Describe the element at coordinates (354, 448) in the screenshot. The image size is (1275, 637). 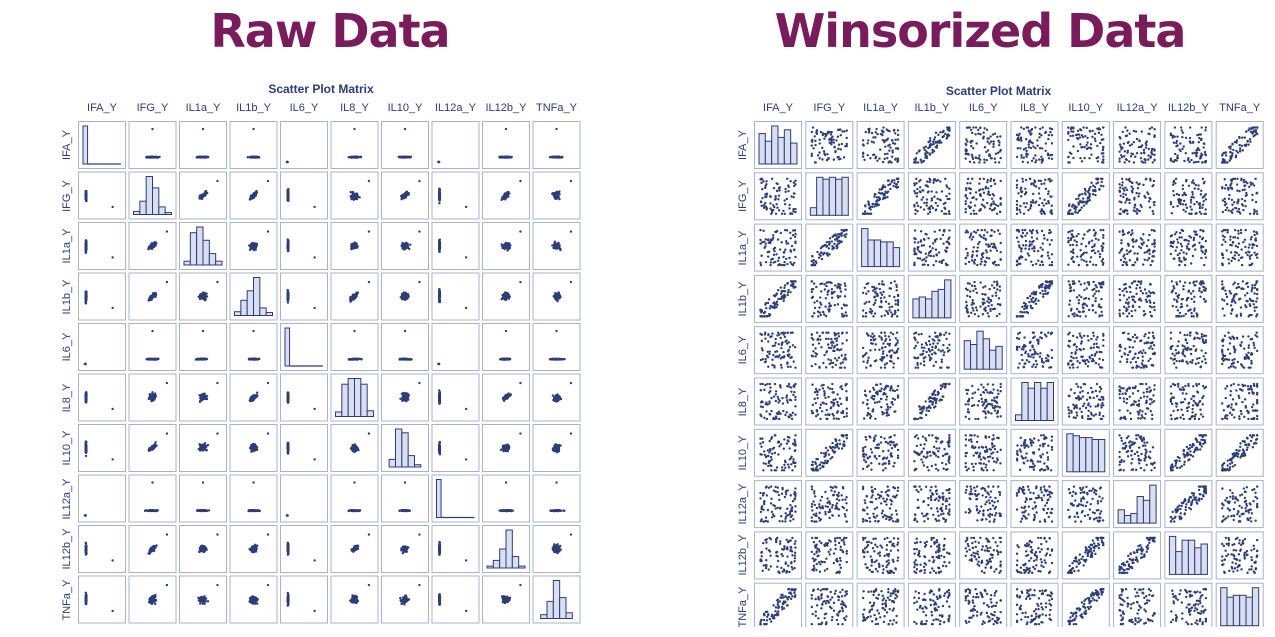
I see `matrix-cell-IL10_Y-IL8_Y` at that location.